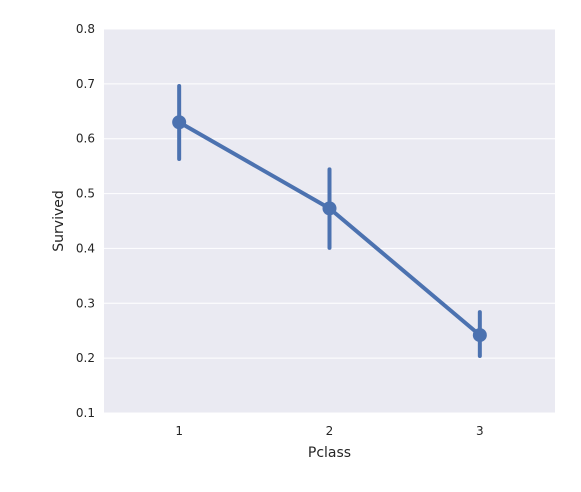  Describe the element at coordinates (85, 303) in the screenshot. I see `y-tick-label: 0.3` at that location.